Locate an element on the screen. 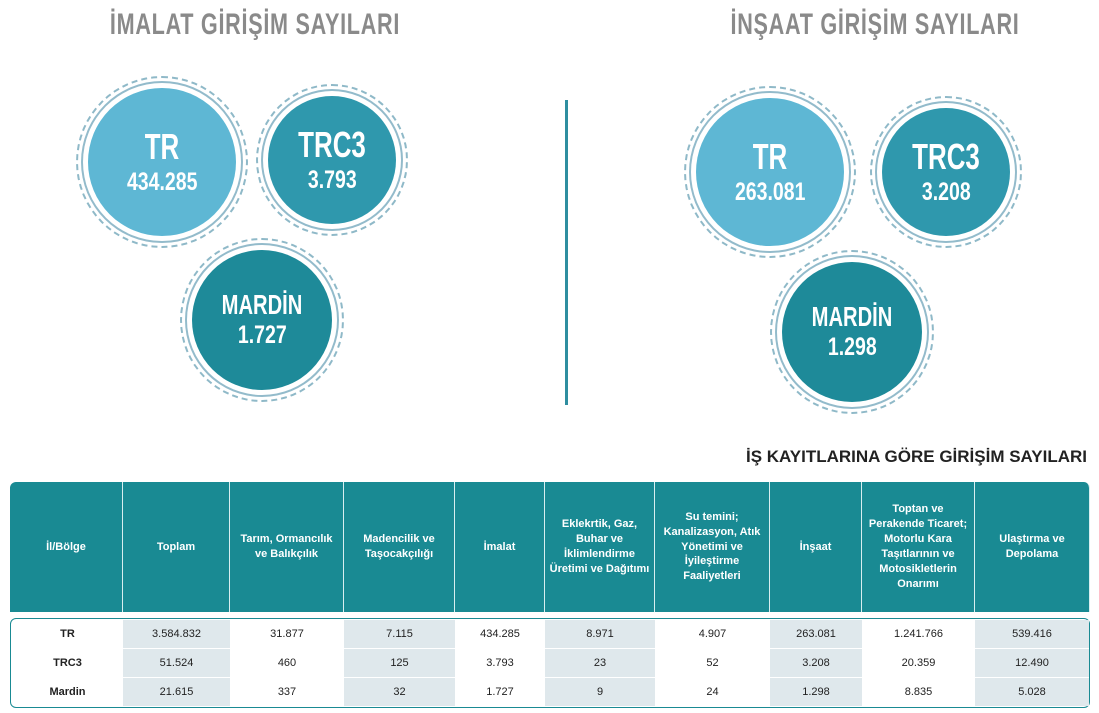 The height and width of the screenshot is (713, 1099). table-header-cell: İmalat is located at coordinates (500, 547).